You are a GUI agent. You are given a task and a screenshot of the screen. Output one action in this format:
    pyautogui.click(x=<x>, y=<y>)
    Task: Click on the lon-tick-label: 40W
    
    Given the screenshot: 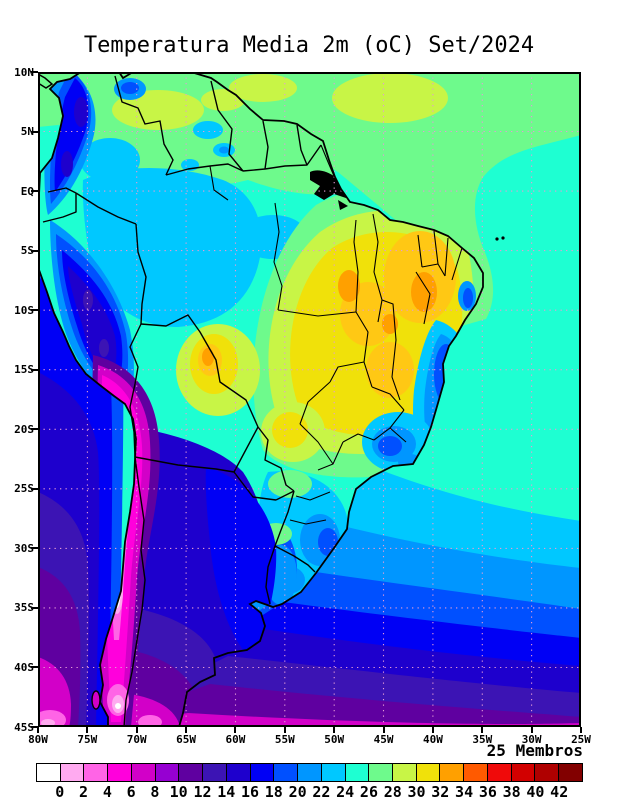 What is the action you would take?
    pyautogui.click(x=432, y=739)
    